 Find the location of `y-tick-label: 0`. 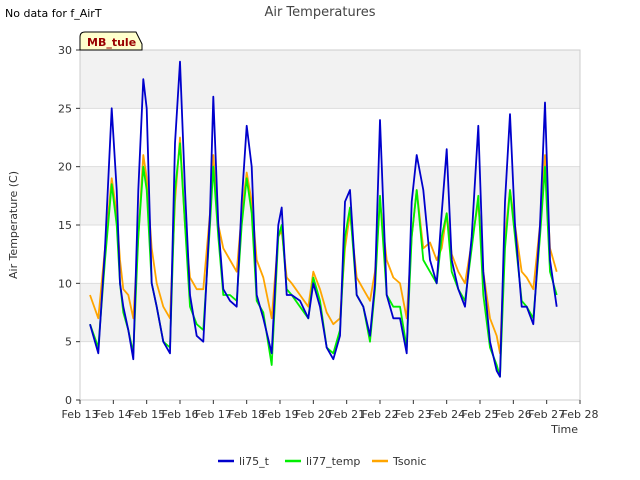

y-tick-label: 0 is located at coordinates (68, 400).